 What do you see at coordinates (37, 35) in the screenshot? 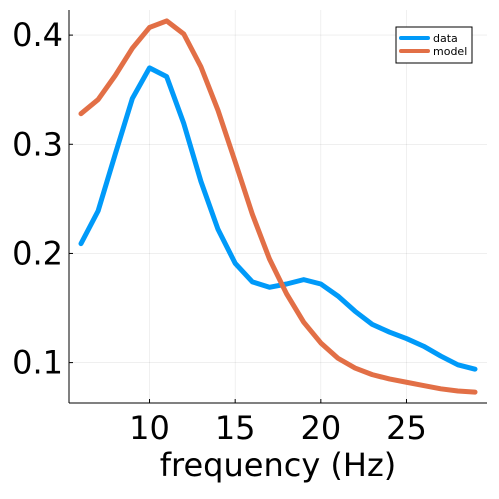
I see `y-tick-label: 0.4` at bounding box center [37, 35].